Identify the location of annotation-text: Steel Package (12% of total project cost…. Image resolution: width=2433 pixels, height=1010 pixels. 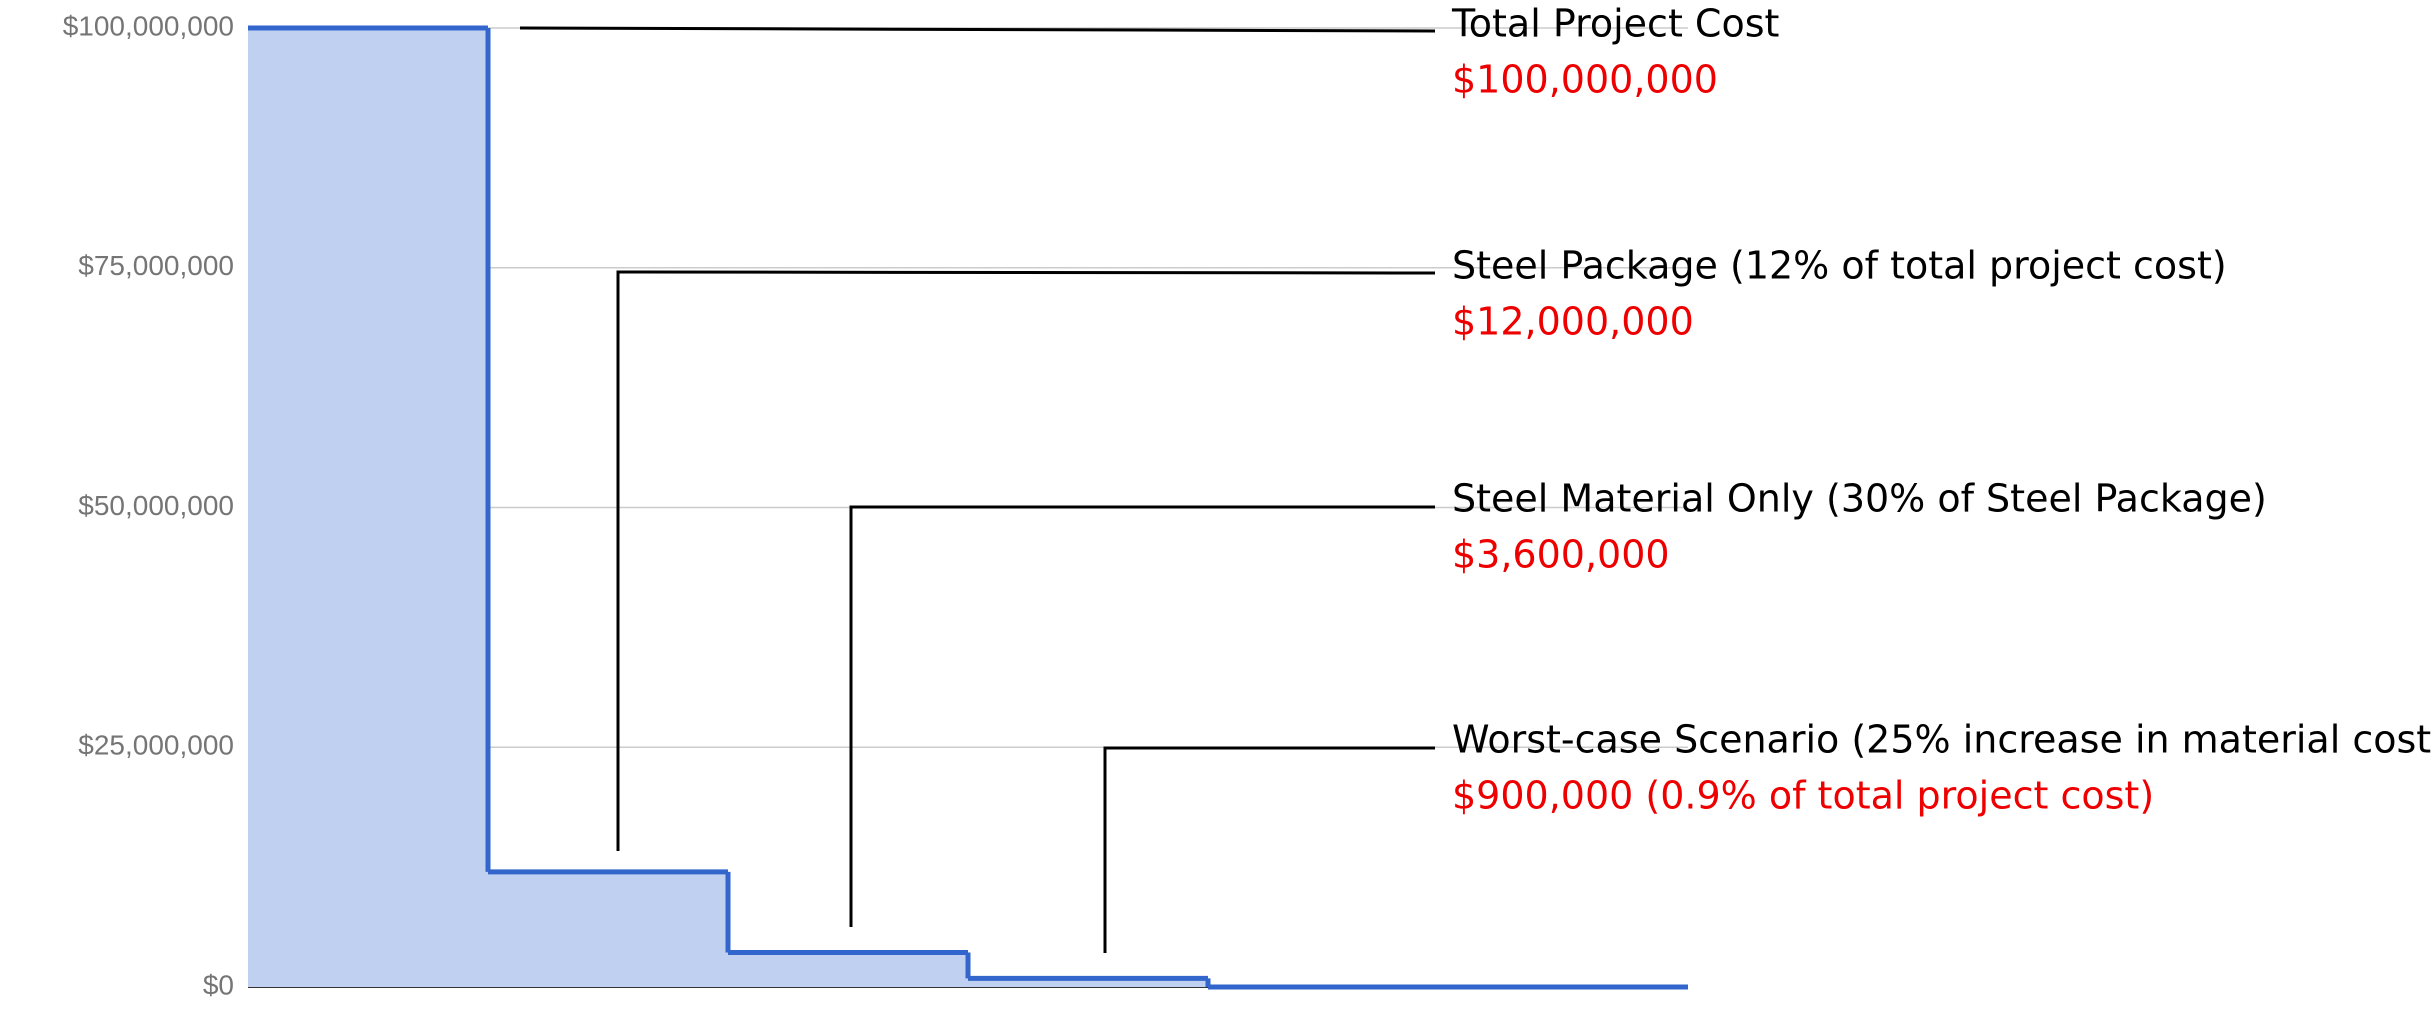
(1839, 266).